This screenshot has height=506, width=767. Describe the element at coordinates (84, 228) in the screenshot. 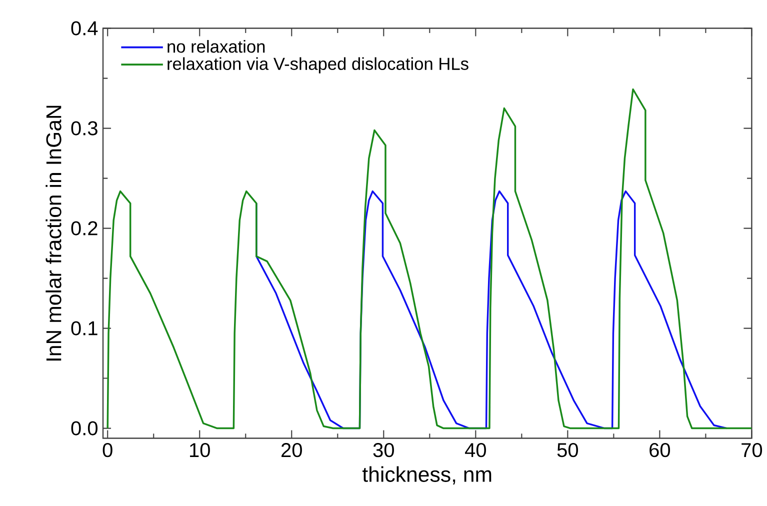

I see `y-tick-label: 0.2` at that location.